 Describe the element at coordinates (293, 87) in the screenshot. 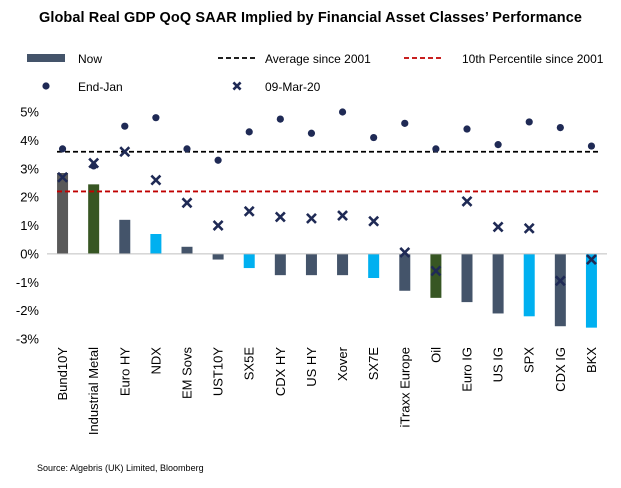

I see `legend-label-09-mar-20: 09-Mar-20` at that location.